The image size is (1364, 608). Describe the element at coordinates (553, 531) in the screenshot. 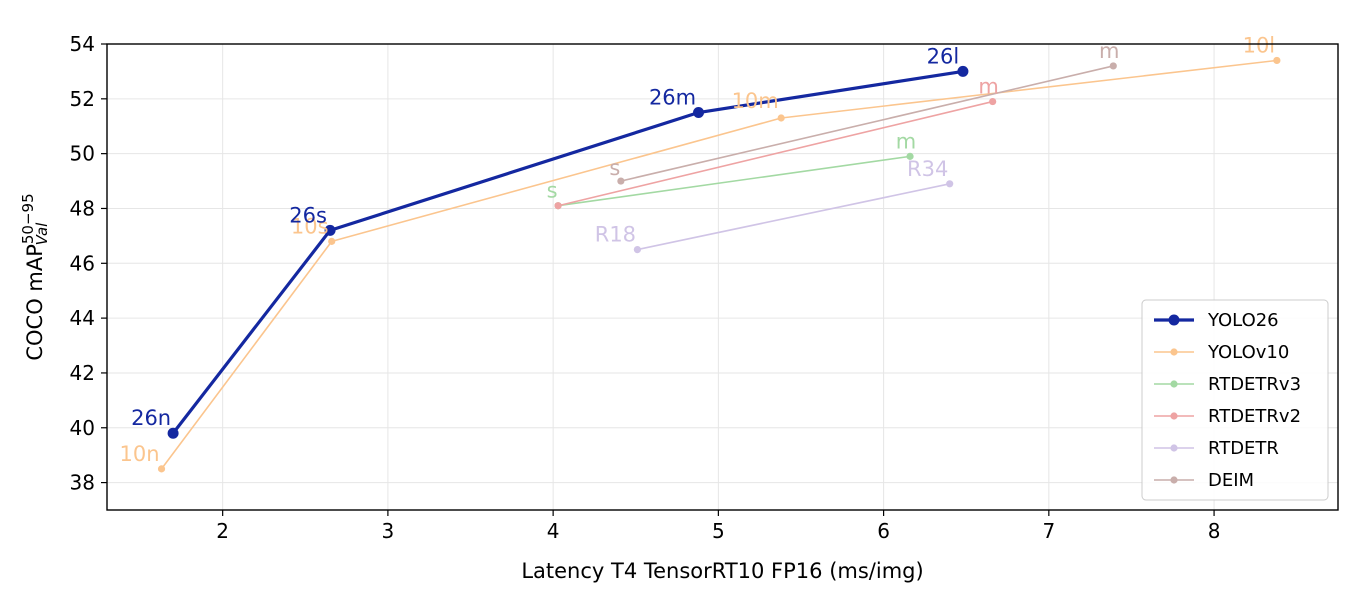

I see `x-tick-label-4: 4` at that location.